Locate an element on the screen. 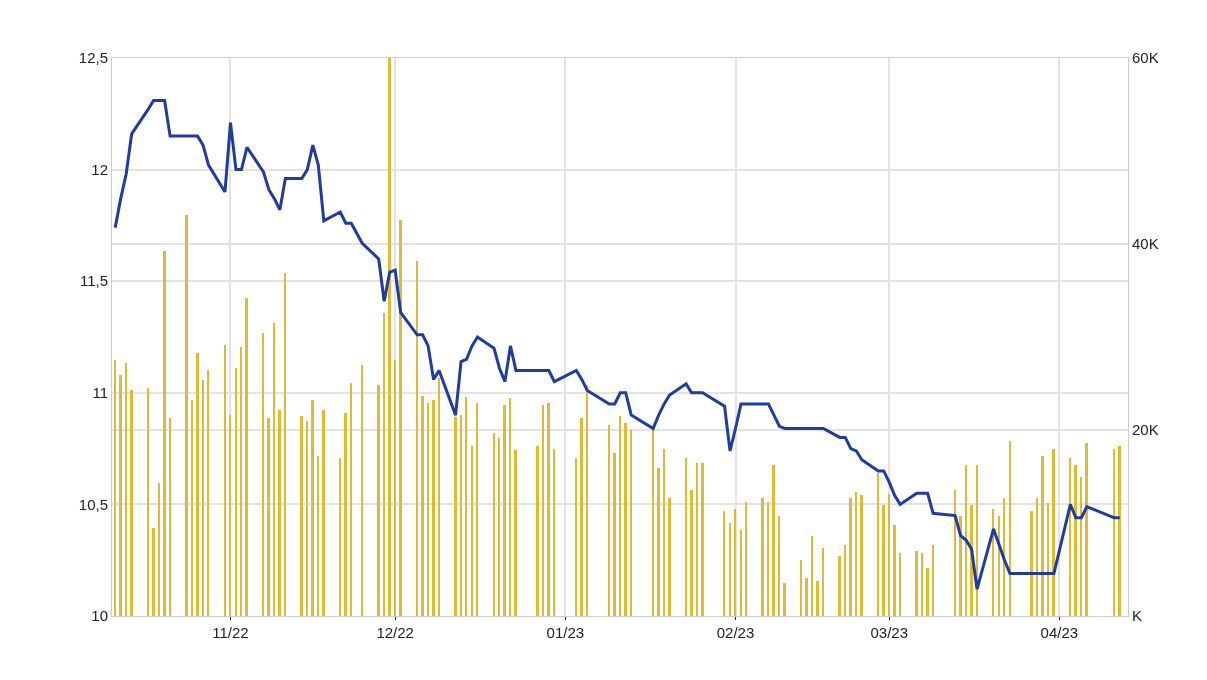 This screenshot has height=680, width=1207. y2-tick-label: 60K is located at coordinates (1145, 58).